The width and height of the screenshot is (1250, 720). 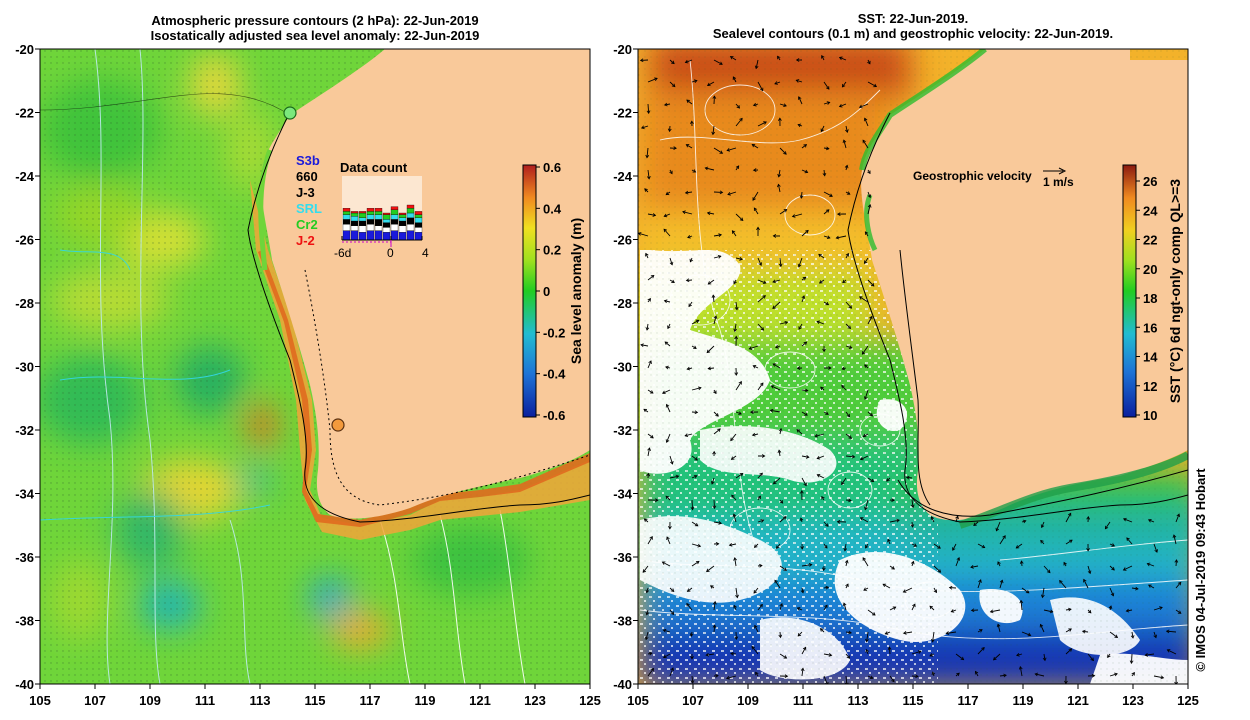 I want to click on lon-tick-label: 123, so click(x=535, y=700).